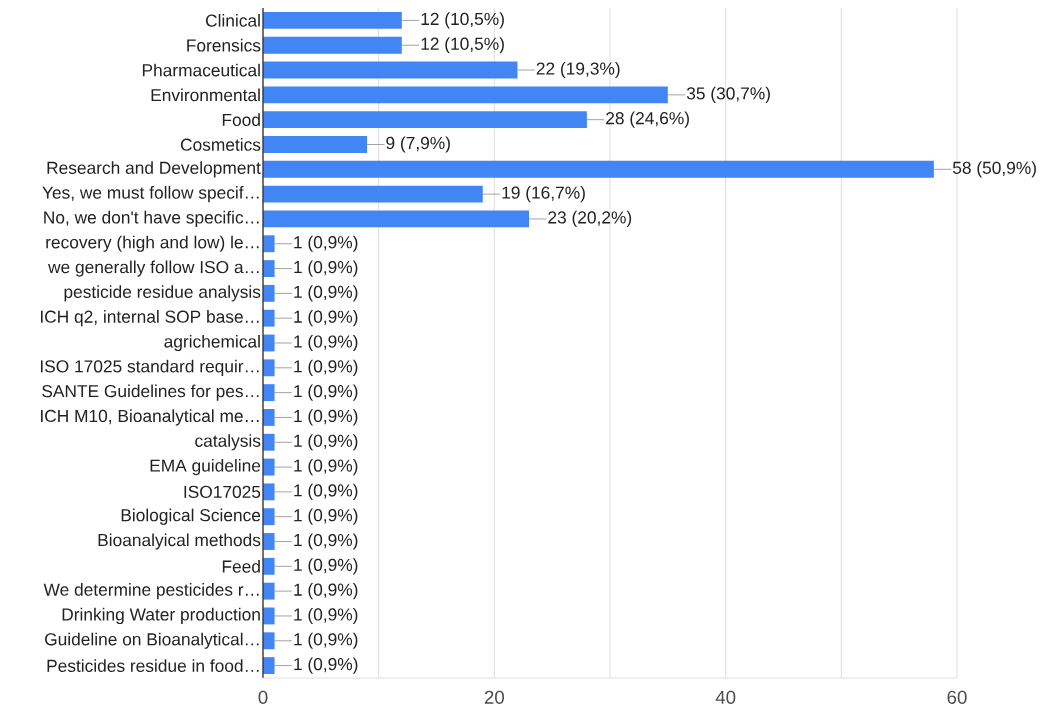 This screenshot has width=1051, height=714. Describe the element at coordinates (578, 70) in the screenshot. I see `data-label: 22 (19,3%)` at that location.